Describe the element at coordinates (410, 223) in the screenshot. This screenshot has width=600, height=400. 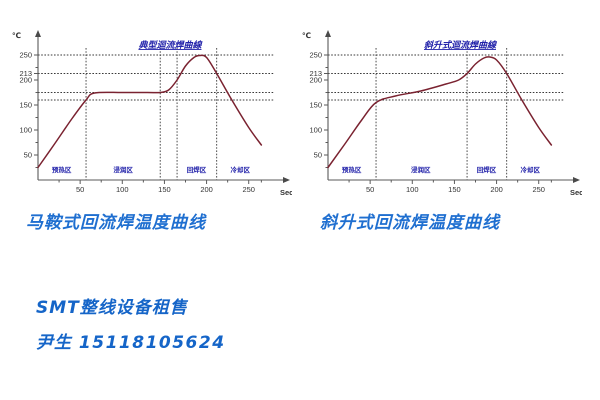
I see `caption-right: 斜升式回流焊温度曲线` at that location.